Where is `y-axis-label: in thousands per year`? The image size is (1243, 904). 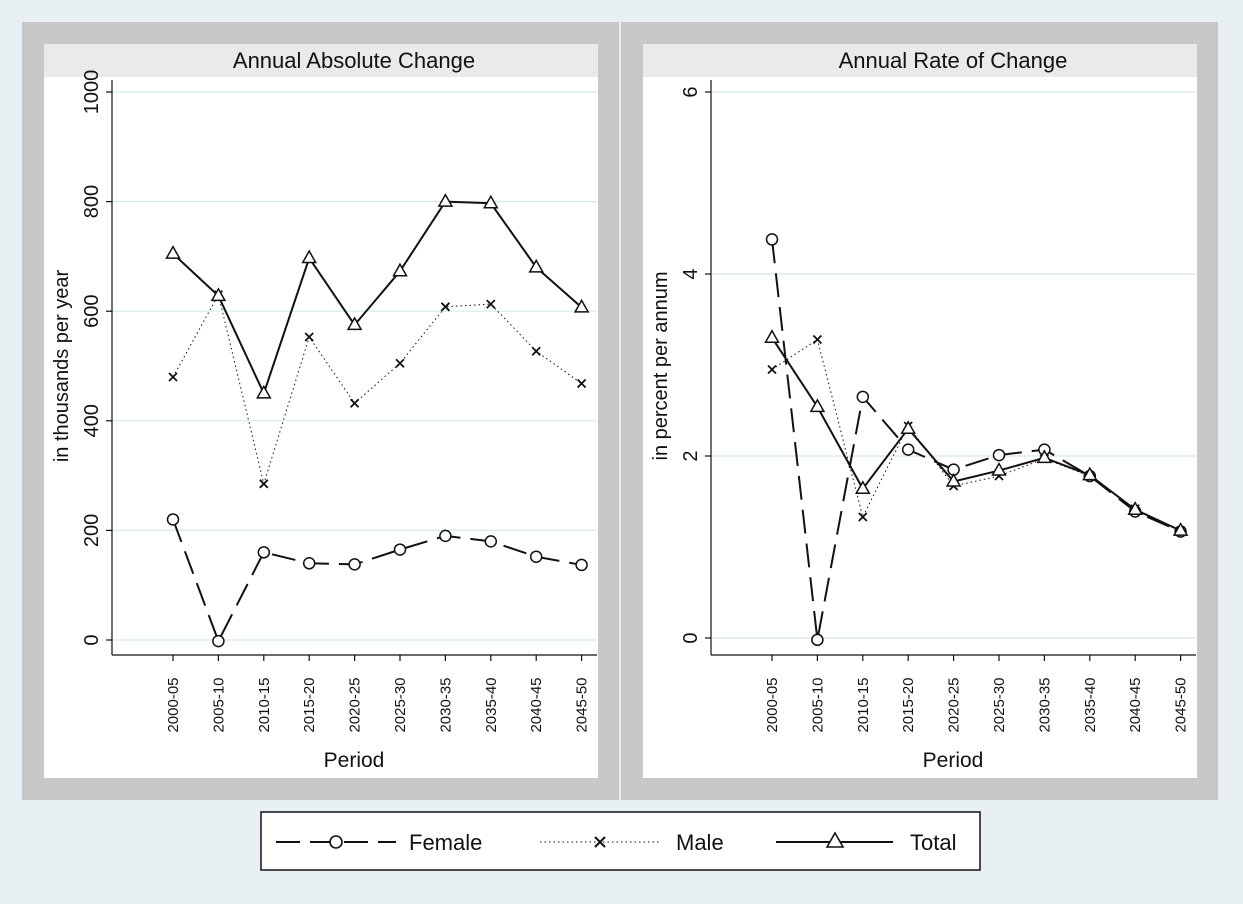 y-axis-label: in thousands per year is located at coordinates (62, 365).